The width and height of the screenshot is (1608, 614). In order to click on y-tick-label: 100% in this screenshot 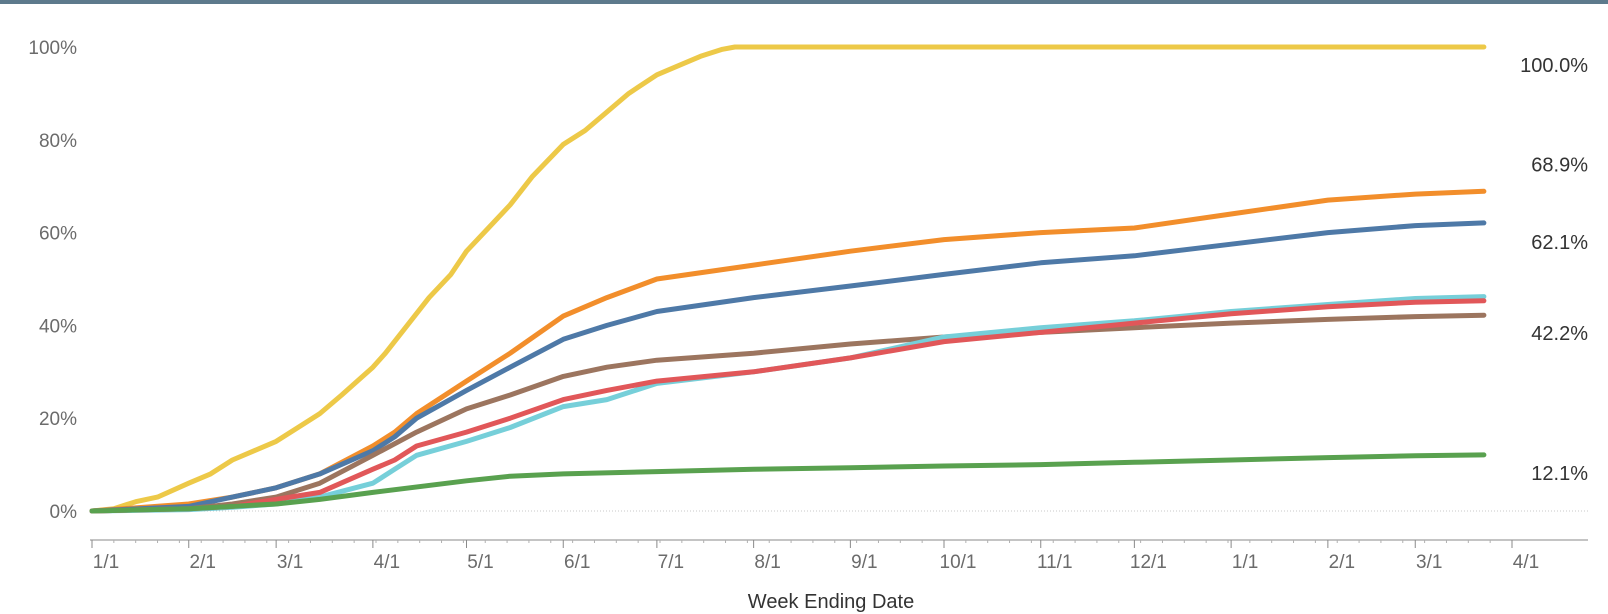, I will do `click(52, 48)`.